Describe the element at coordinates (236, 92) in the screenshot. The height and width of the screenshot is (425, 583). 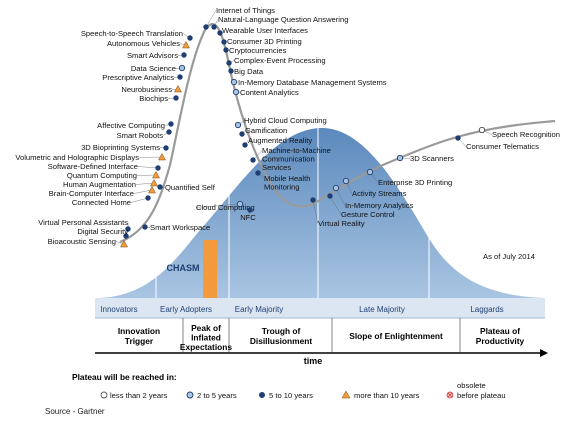
I see `marker-content-analytics` at that location.